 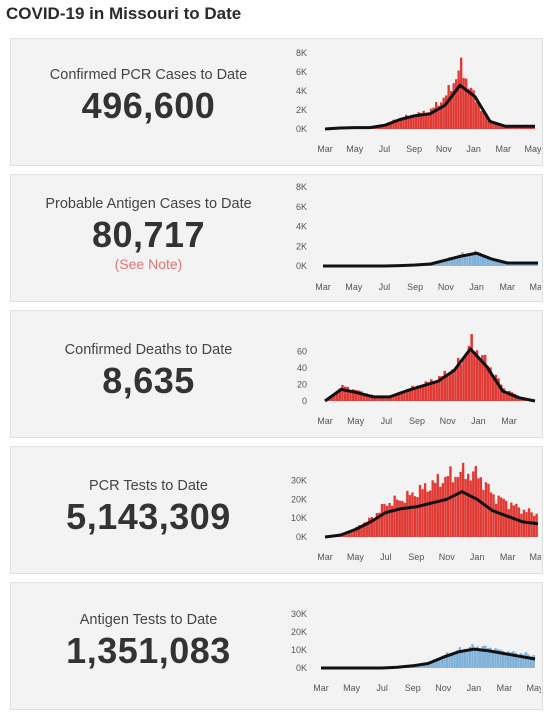 What do you see at coordinates (299, 480) in the screenshot?
I see `y-tick-label: 30K` at bounding box center [299, 480].